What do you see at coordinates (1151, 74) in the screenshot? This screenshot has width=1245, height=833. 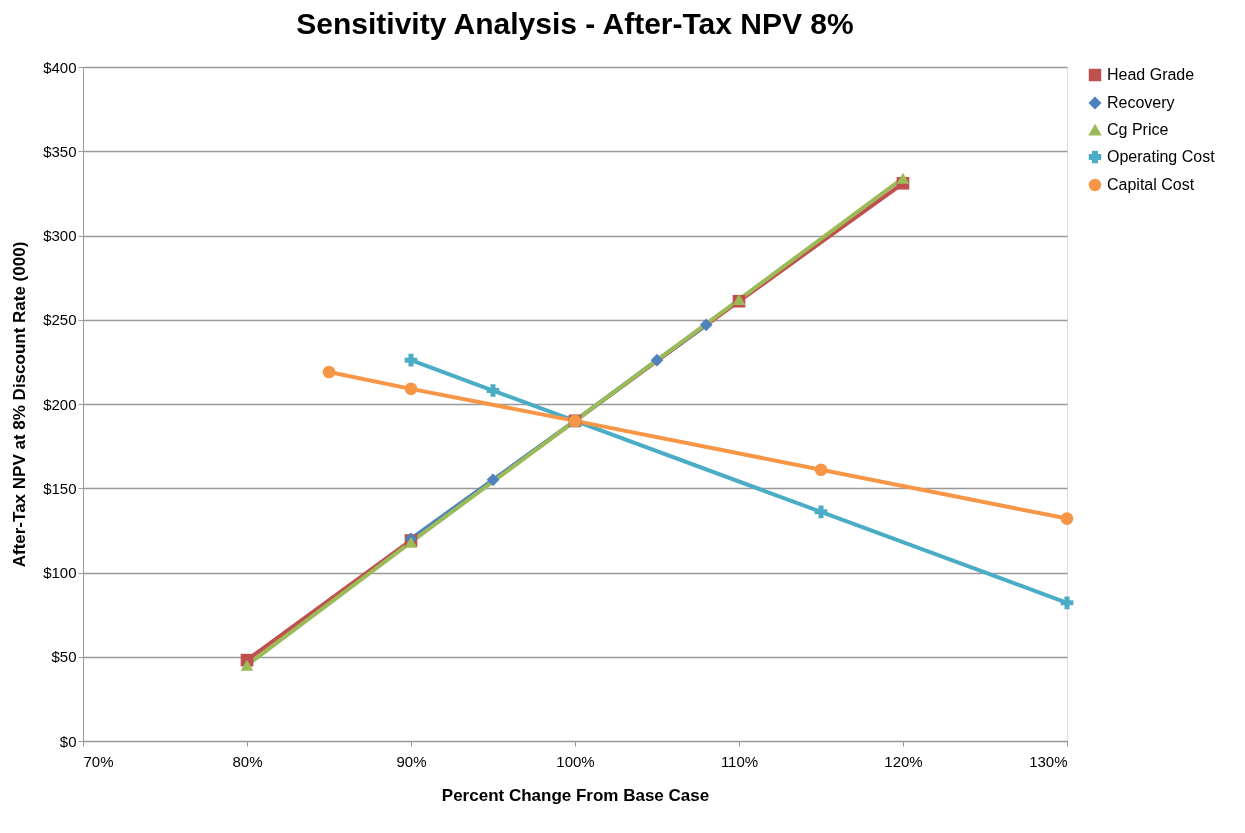 I see `legend-label: Head Grade` at bounding box center [1151, 74].